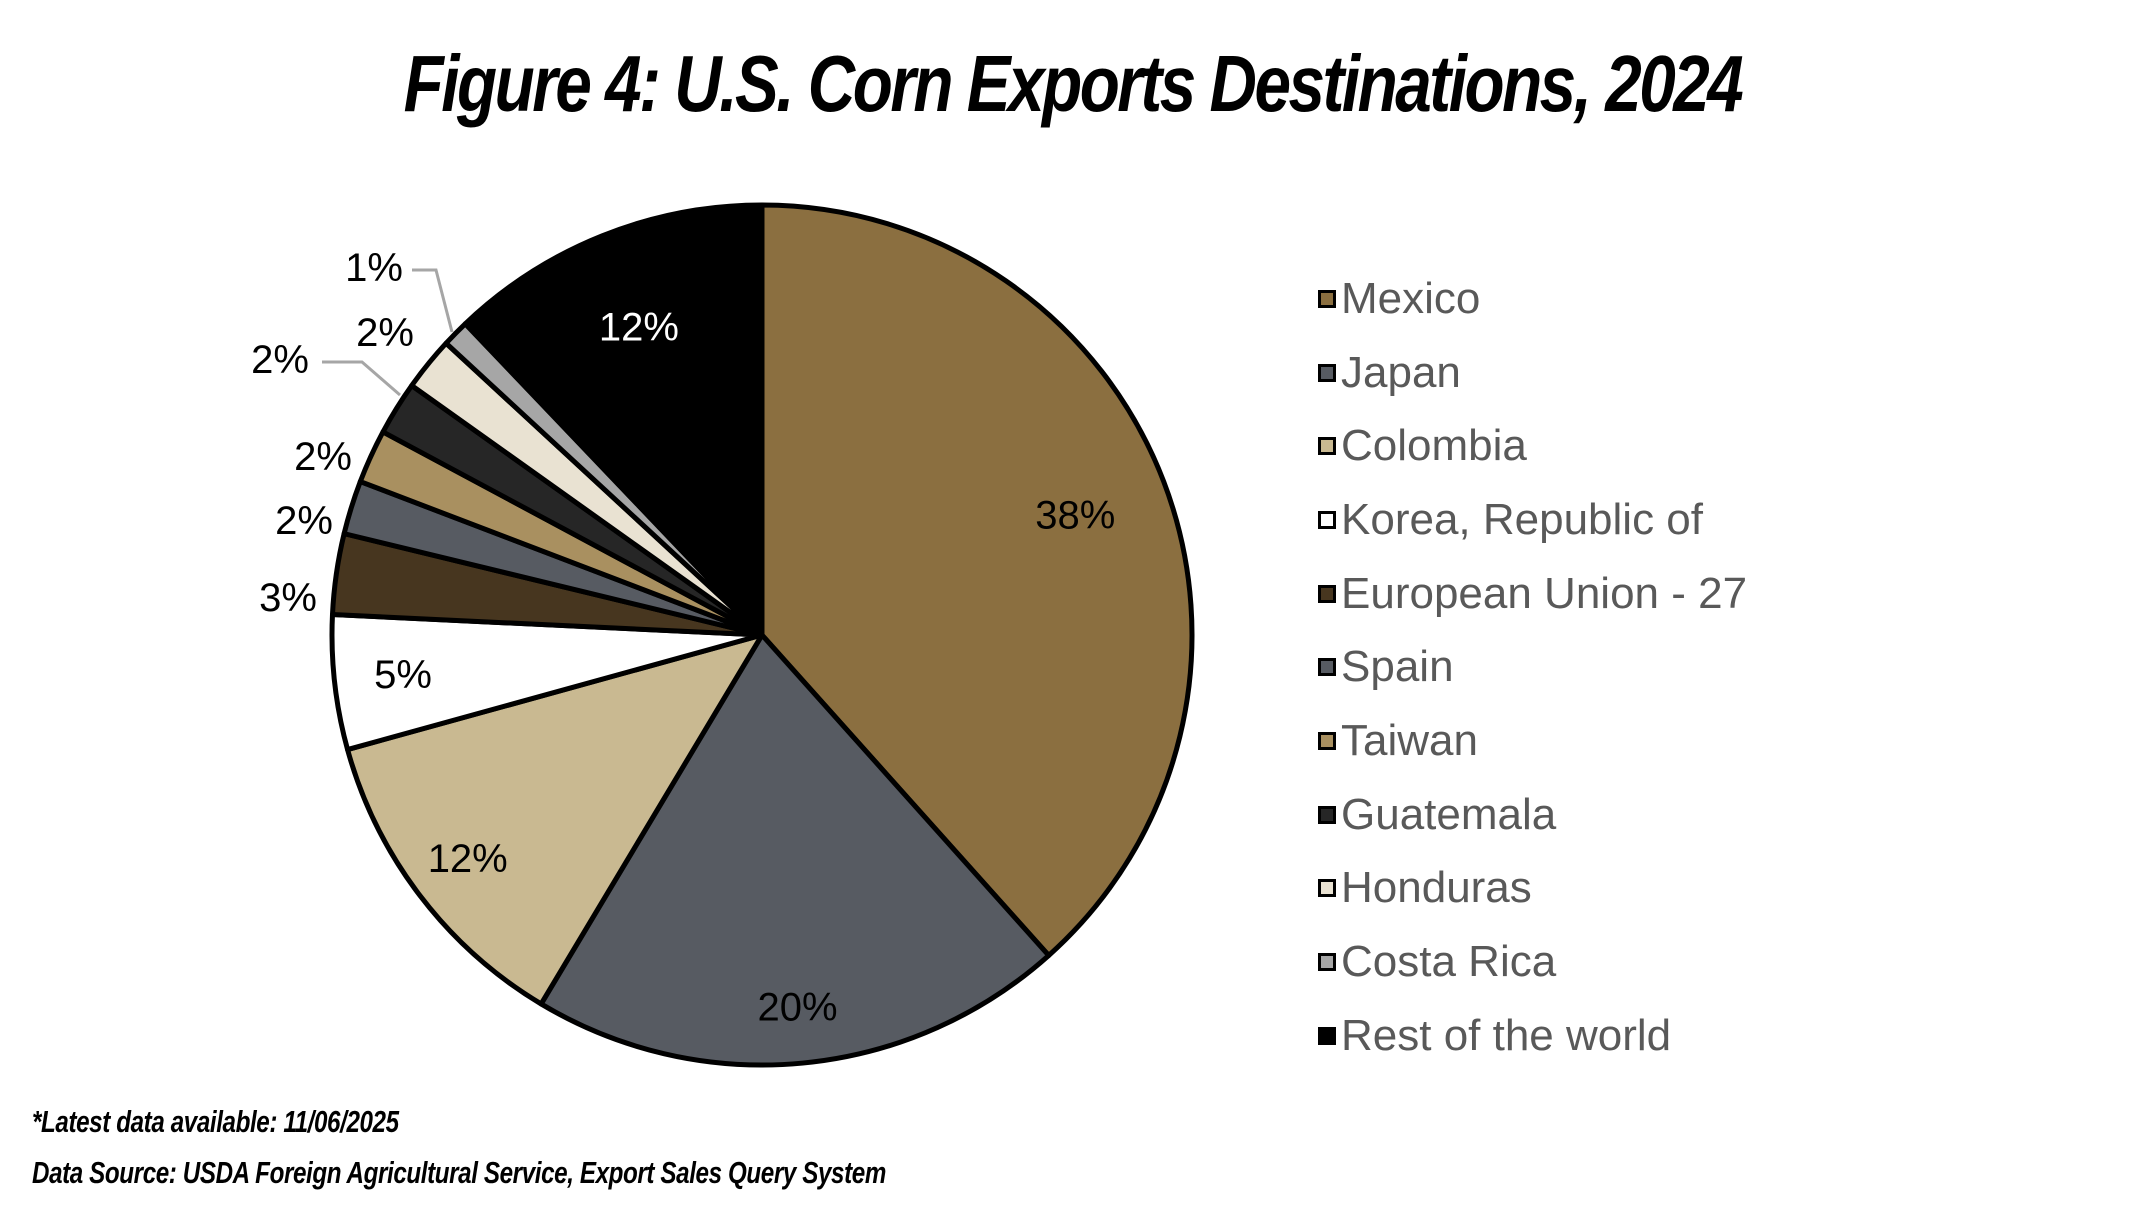 Image resolution: width=2145 pixels, height=1210 pixels. Describe the element at coordinates (1544, 593) in the screenshot. I see `legend-label: European Union - 27` at that location.